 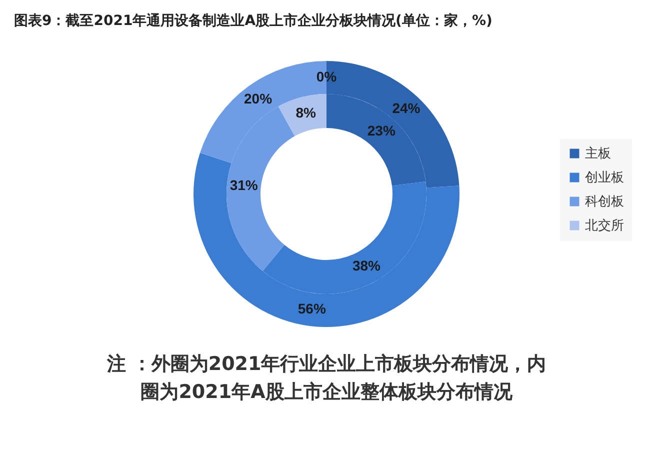 I want to click on chart-title: 图表9：截至2021年通用设备制造业A股上市企业分板块情况(单位：家，%), so click(x=253, y=21).